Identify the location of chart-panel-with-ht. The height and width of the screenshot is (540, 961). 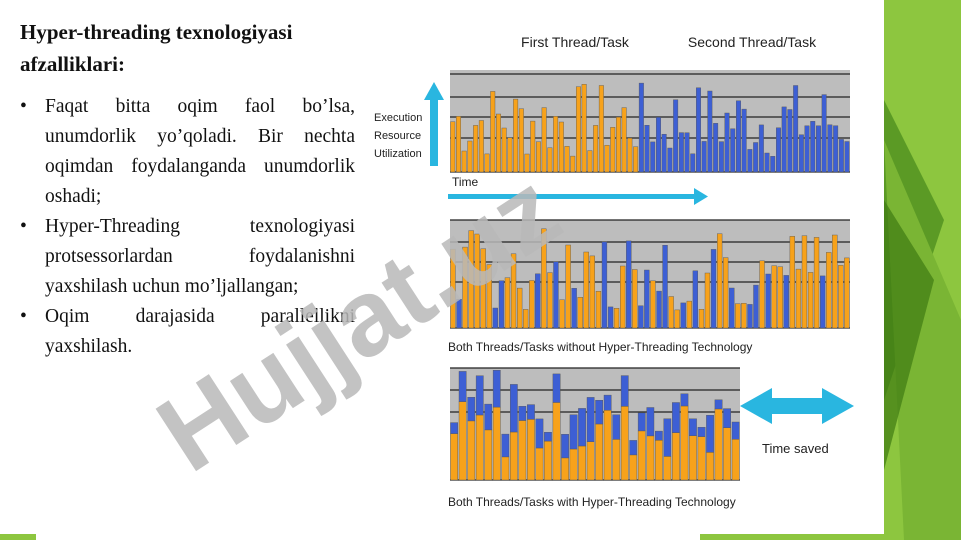
(595, 424).